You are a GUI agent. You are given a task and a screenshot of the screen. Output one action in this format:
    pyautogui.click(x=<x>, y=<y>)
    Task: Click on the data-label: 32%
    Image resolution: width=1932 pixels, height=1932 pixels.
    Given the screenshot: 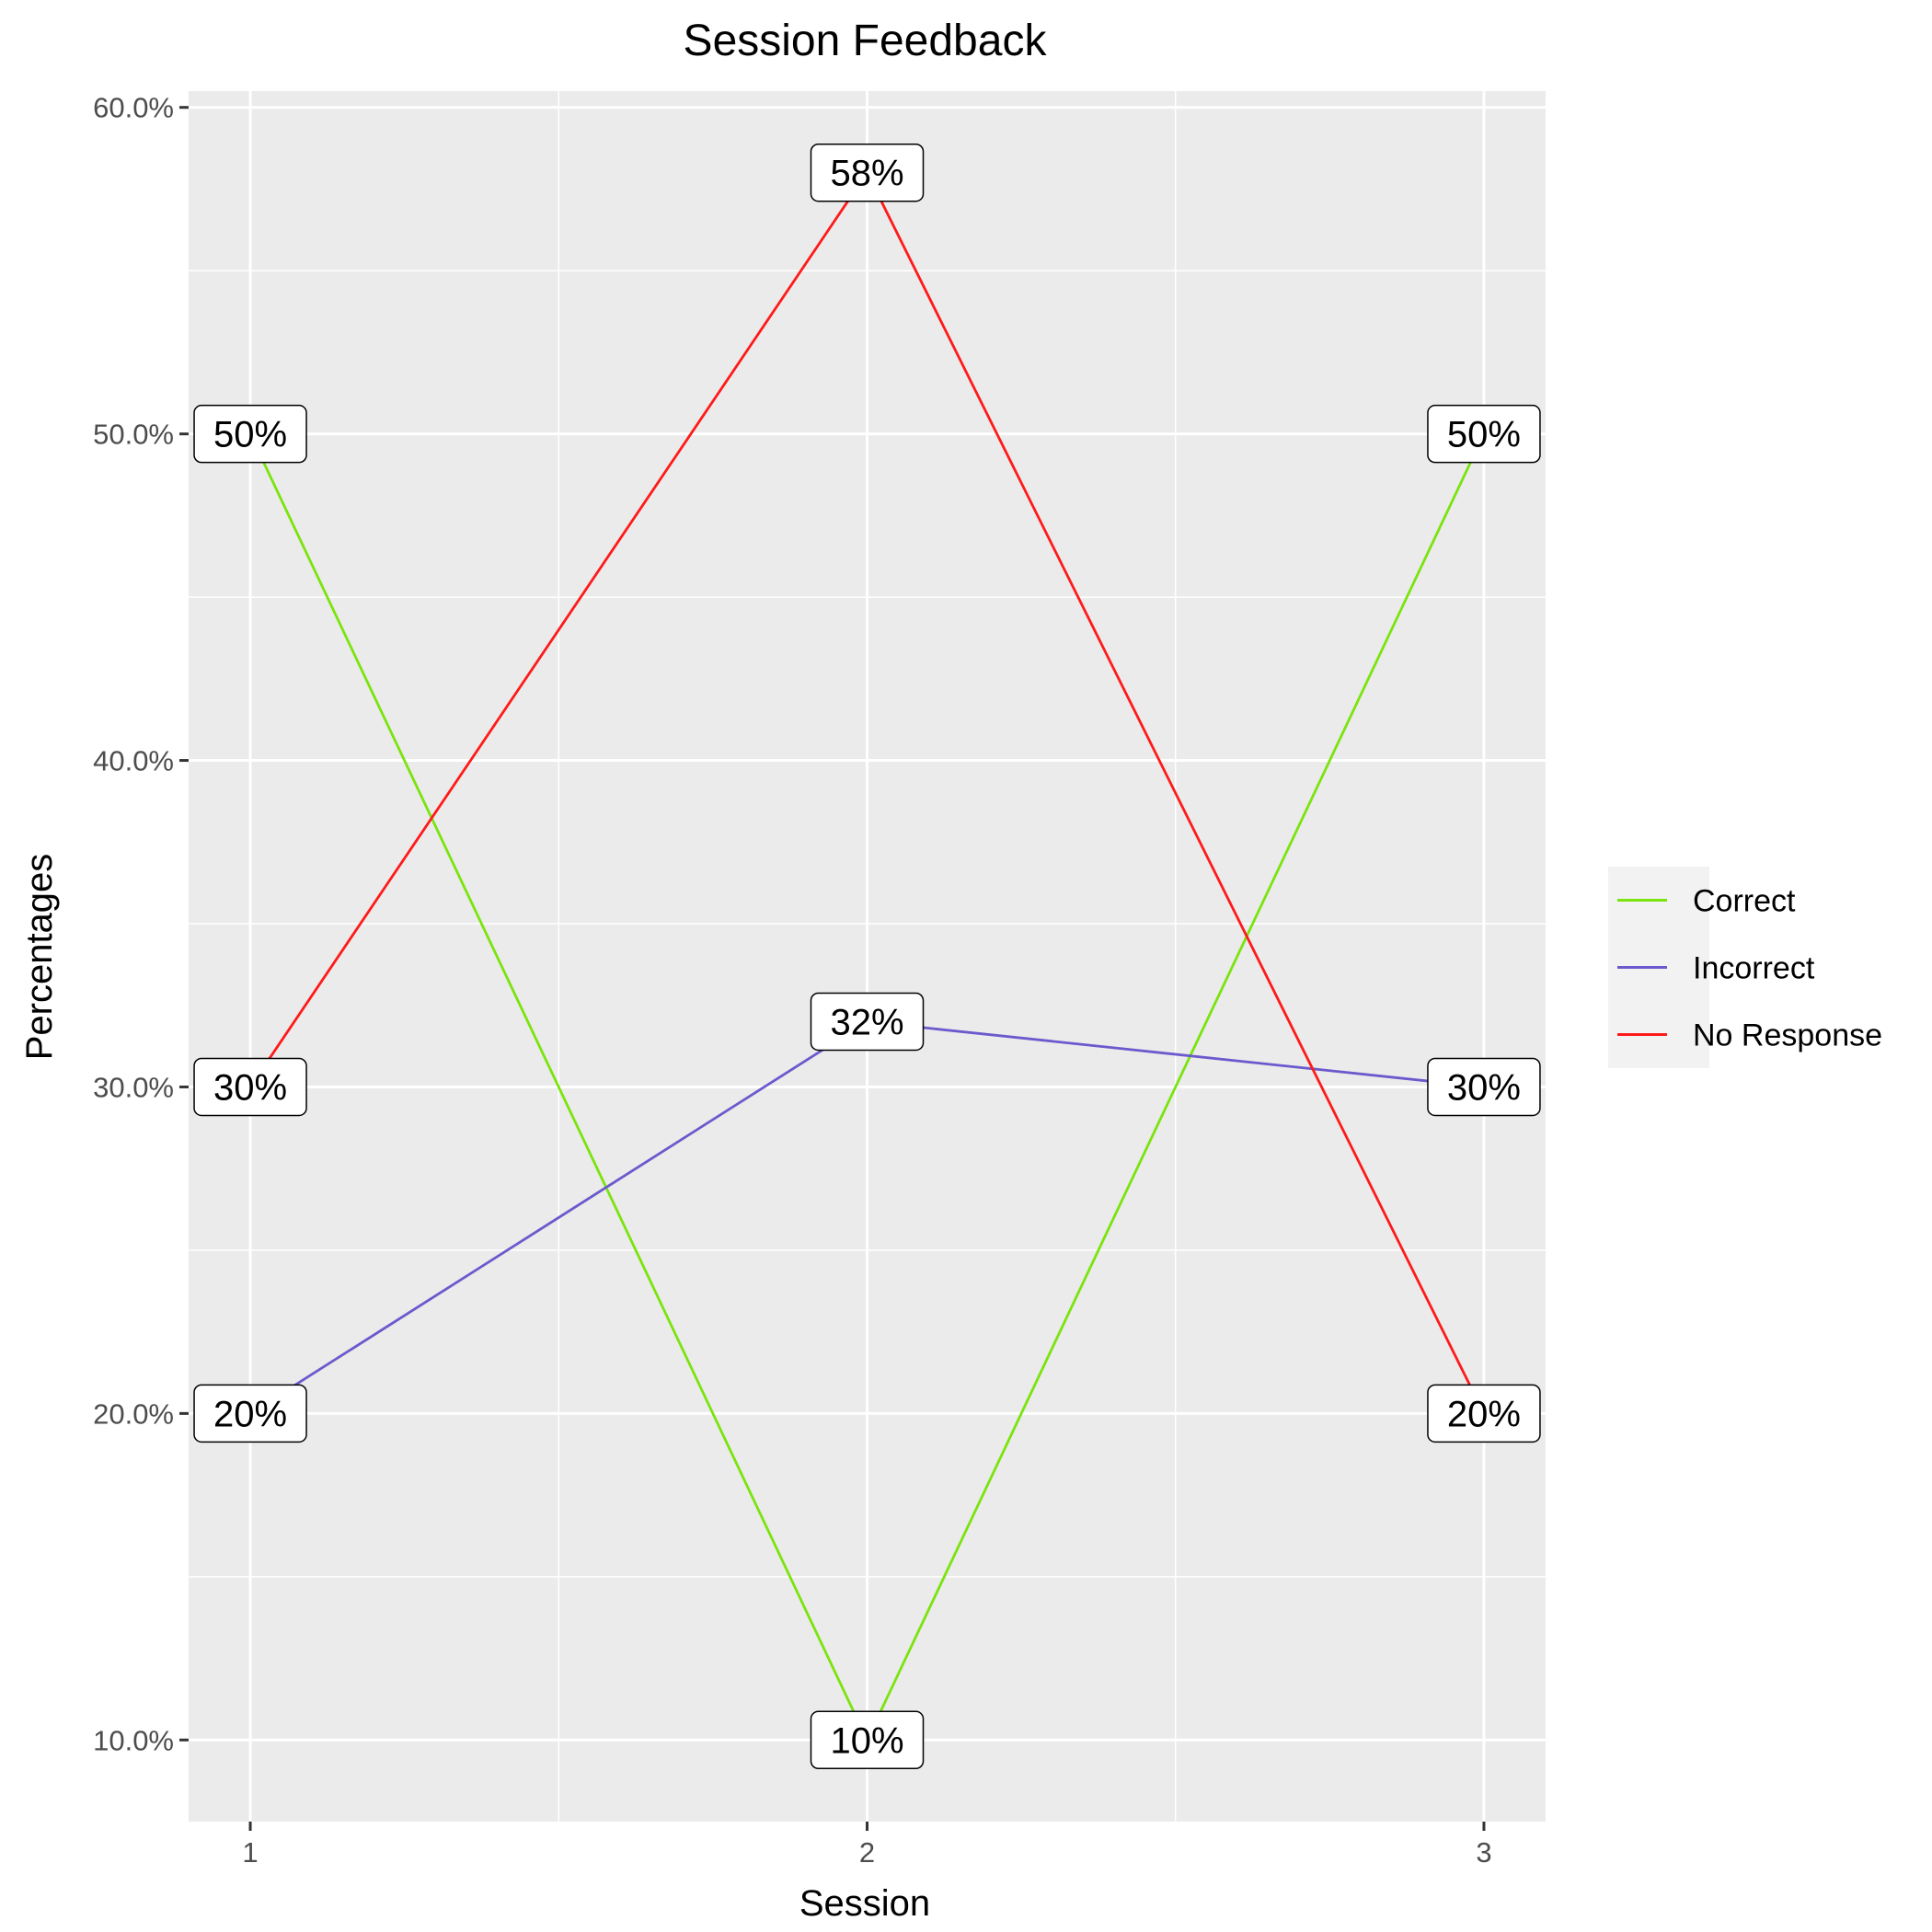 What is the action you would take?
    pyautogui.click(x=867, y=1022)
    